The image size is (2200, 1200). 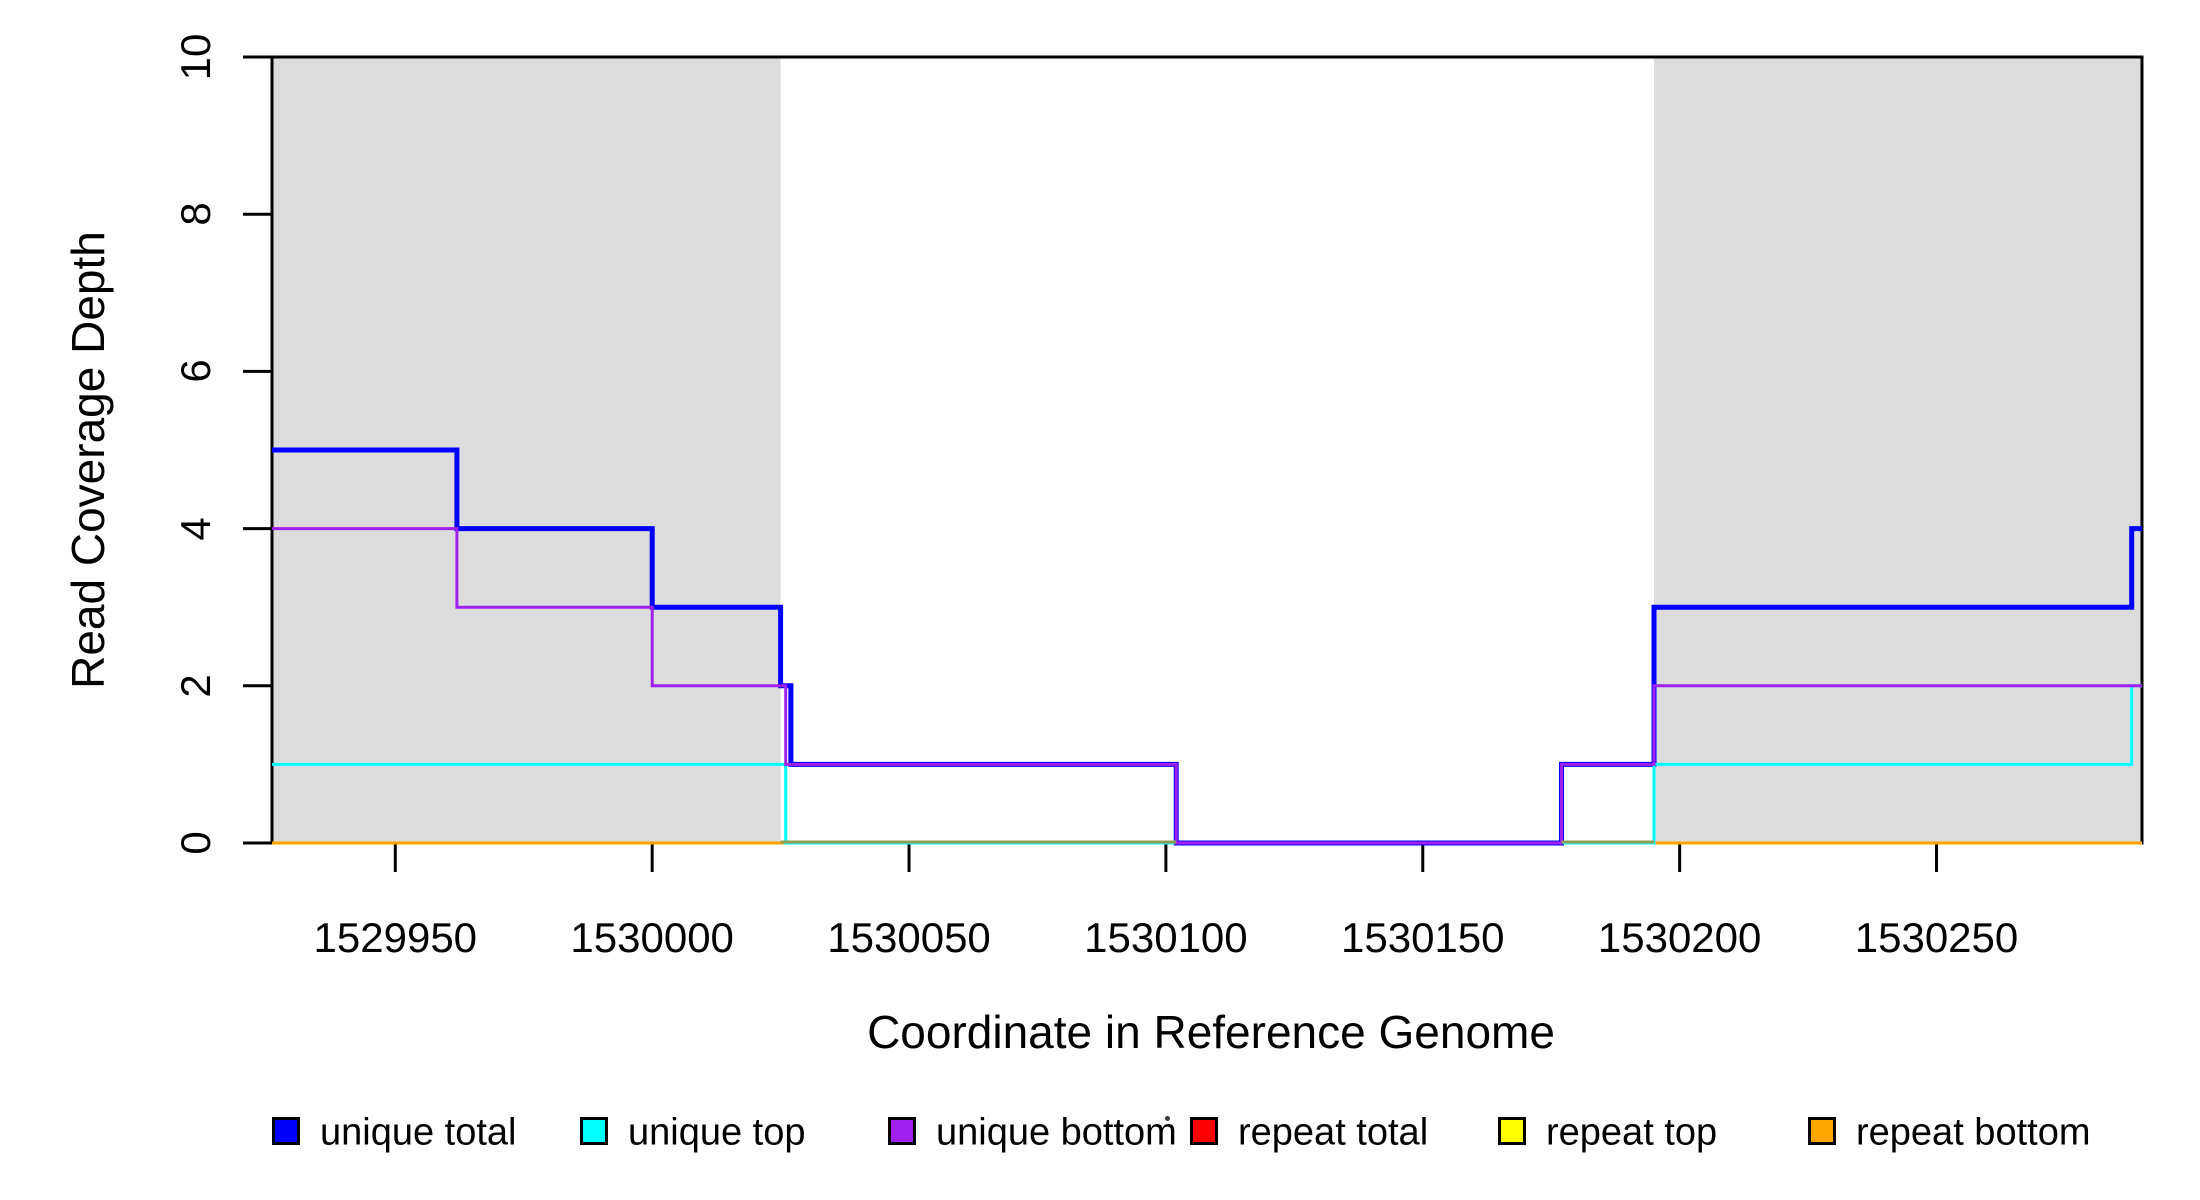 I want to click on x-axis-title: Coordinate in Reference Genome, so click(x=1211, y=1032).